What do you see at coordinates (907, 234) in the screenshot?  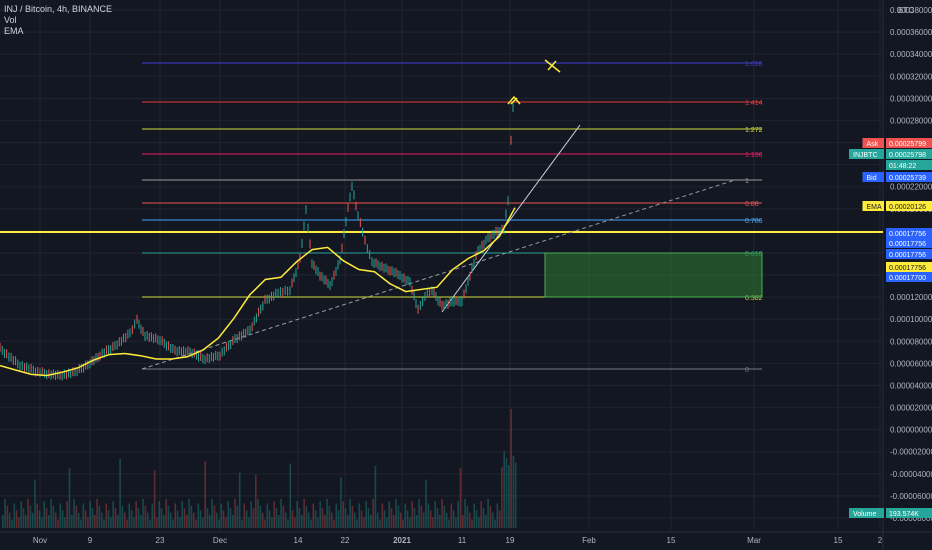 I see `price-tag-value: 0.00017756` at bounding box center [907, 234].